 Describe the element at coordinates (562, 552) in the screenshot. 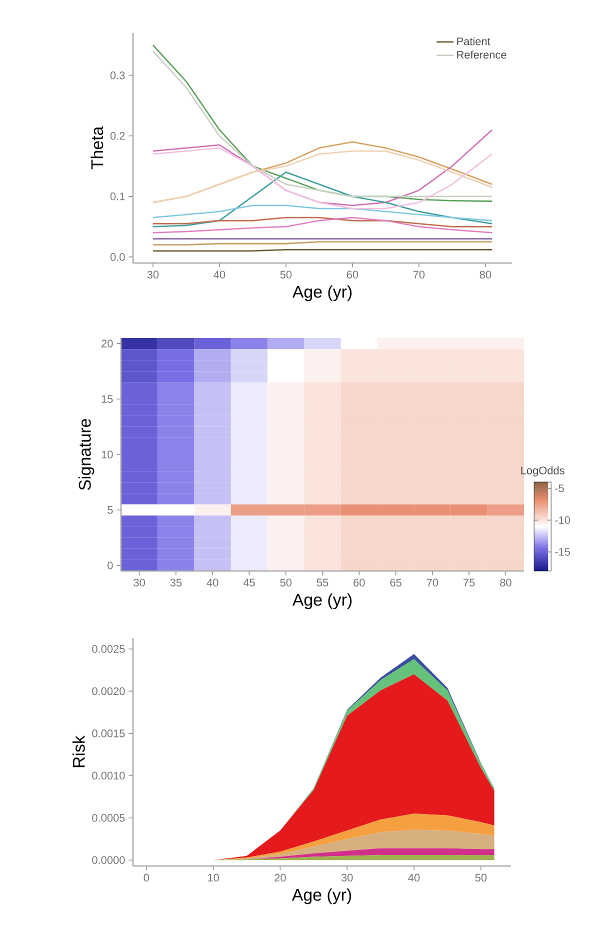

I see `color-bar-label: -15` at that location.